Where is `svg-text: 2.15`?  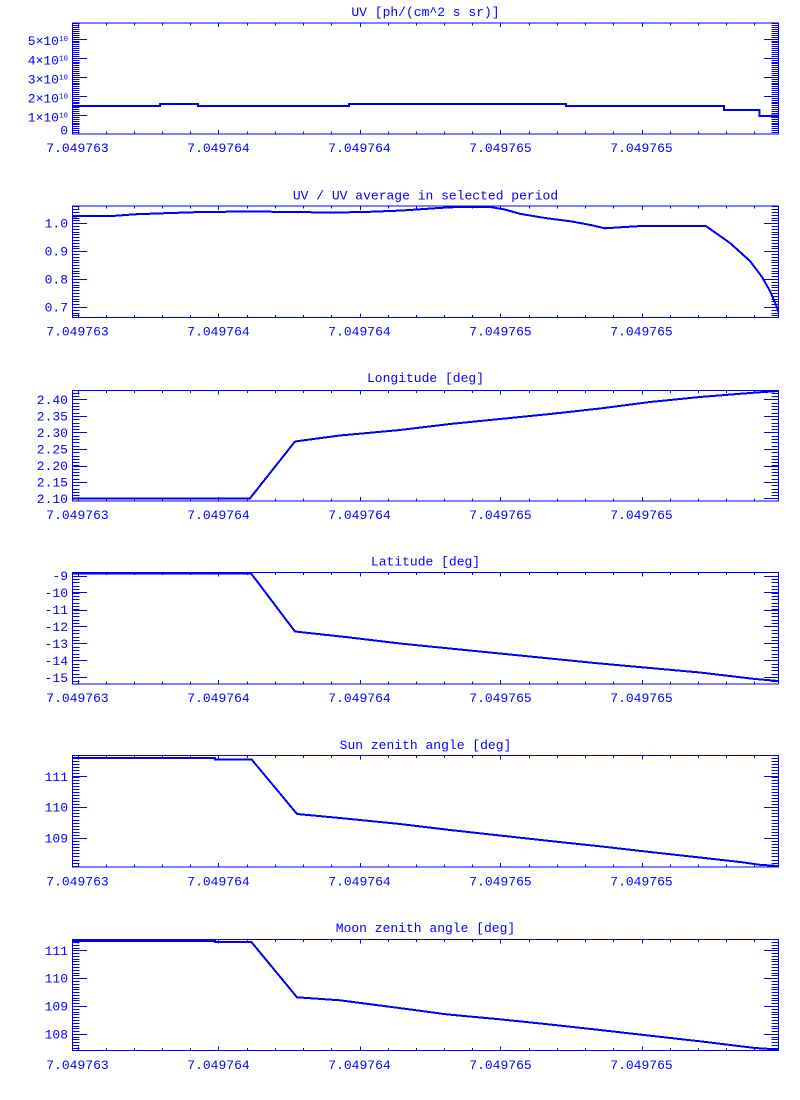 svg-text: 2.15 is located at coordinates (52, 483).